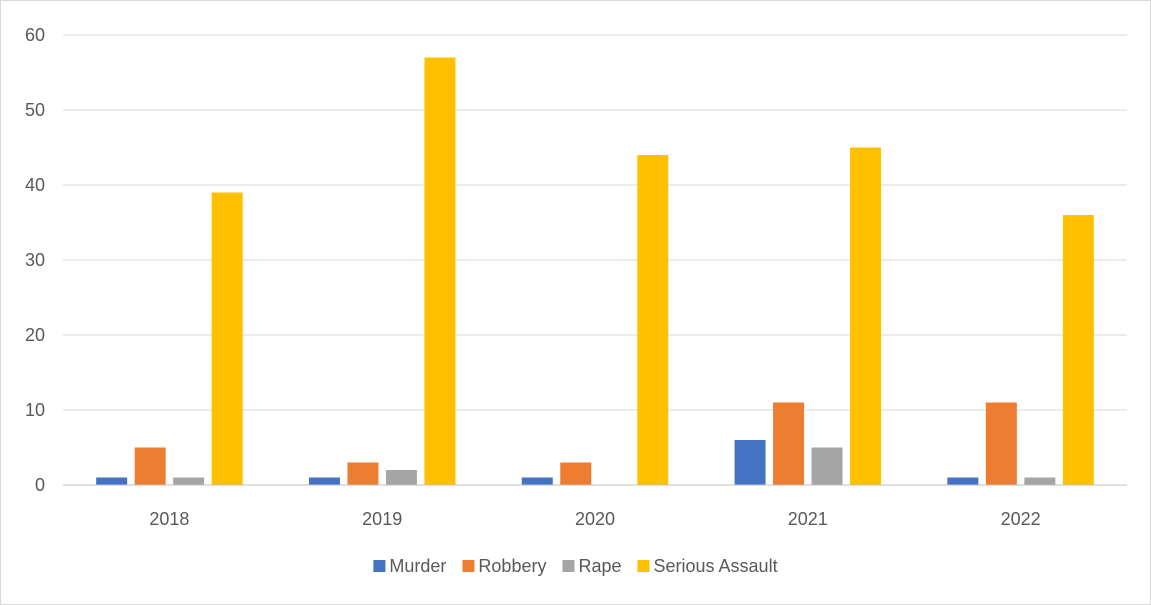 The height and width of the screenshot is (605, 1151). Describe the element at coordinates (150, 466) in the screenshot. I see `bar-robbery-2018` at that location.